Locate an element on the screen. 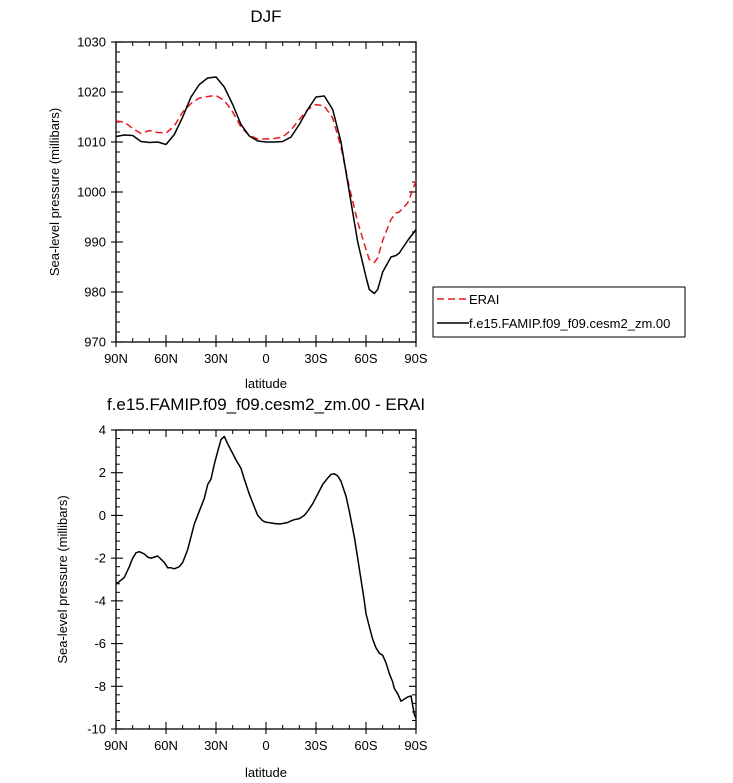 The image size is (733, 783). y-tick-label: -2 is located at coordinates (100, 558).